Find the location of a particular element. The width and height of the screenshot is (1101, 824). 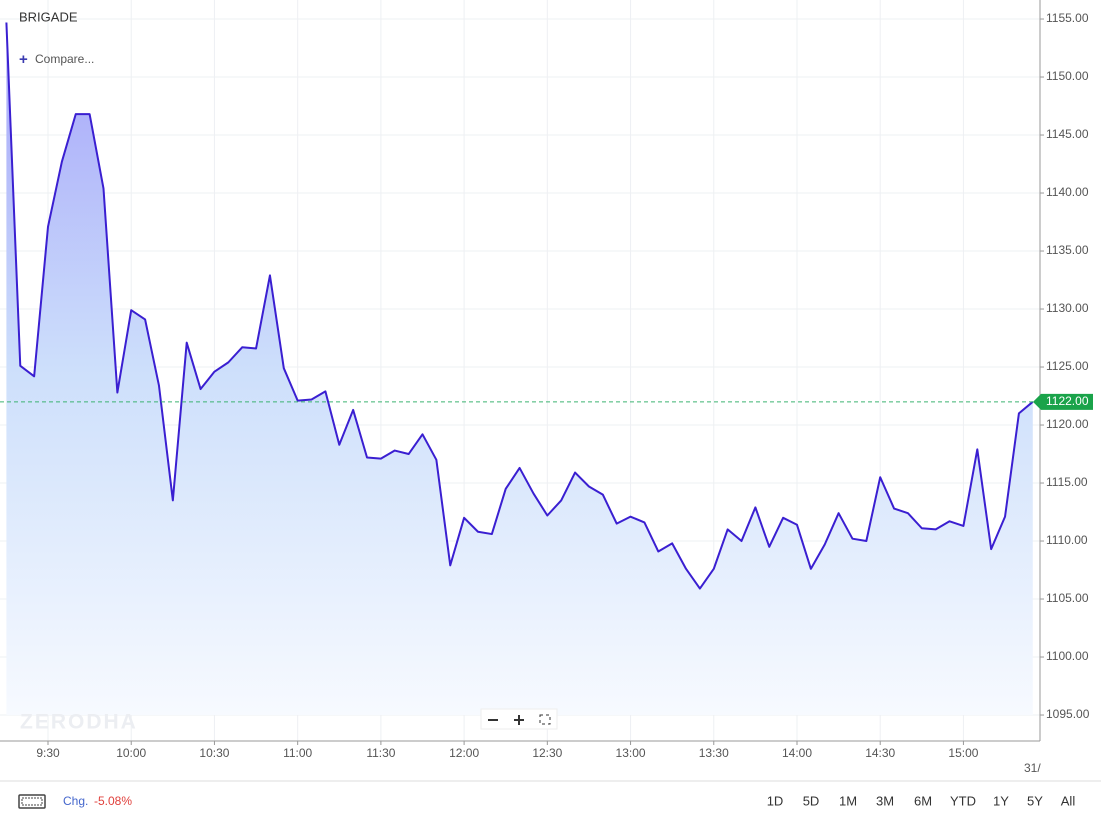

range-button: 5D is located at coordinates (811, 800).